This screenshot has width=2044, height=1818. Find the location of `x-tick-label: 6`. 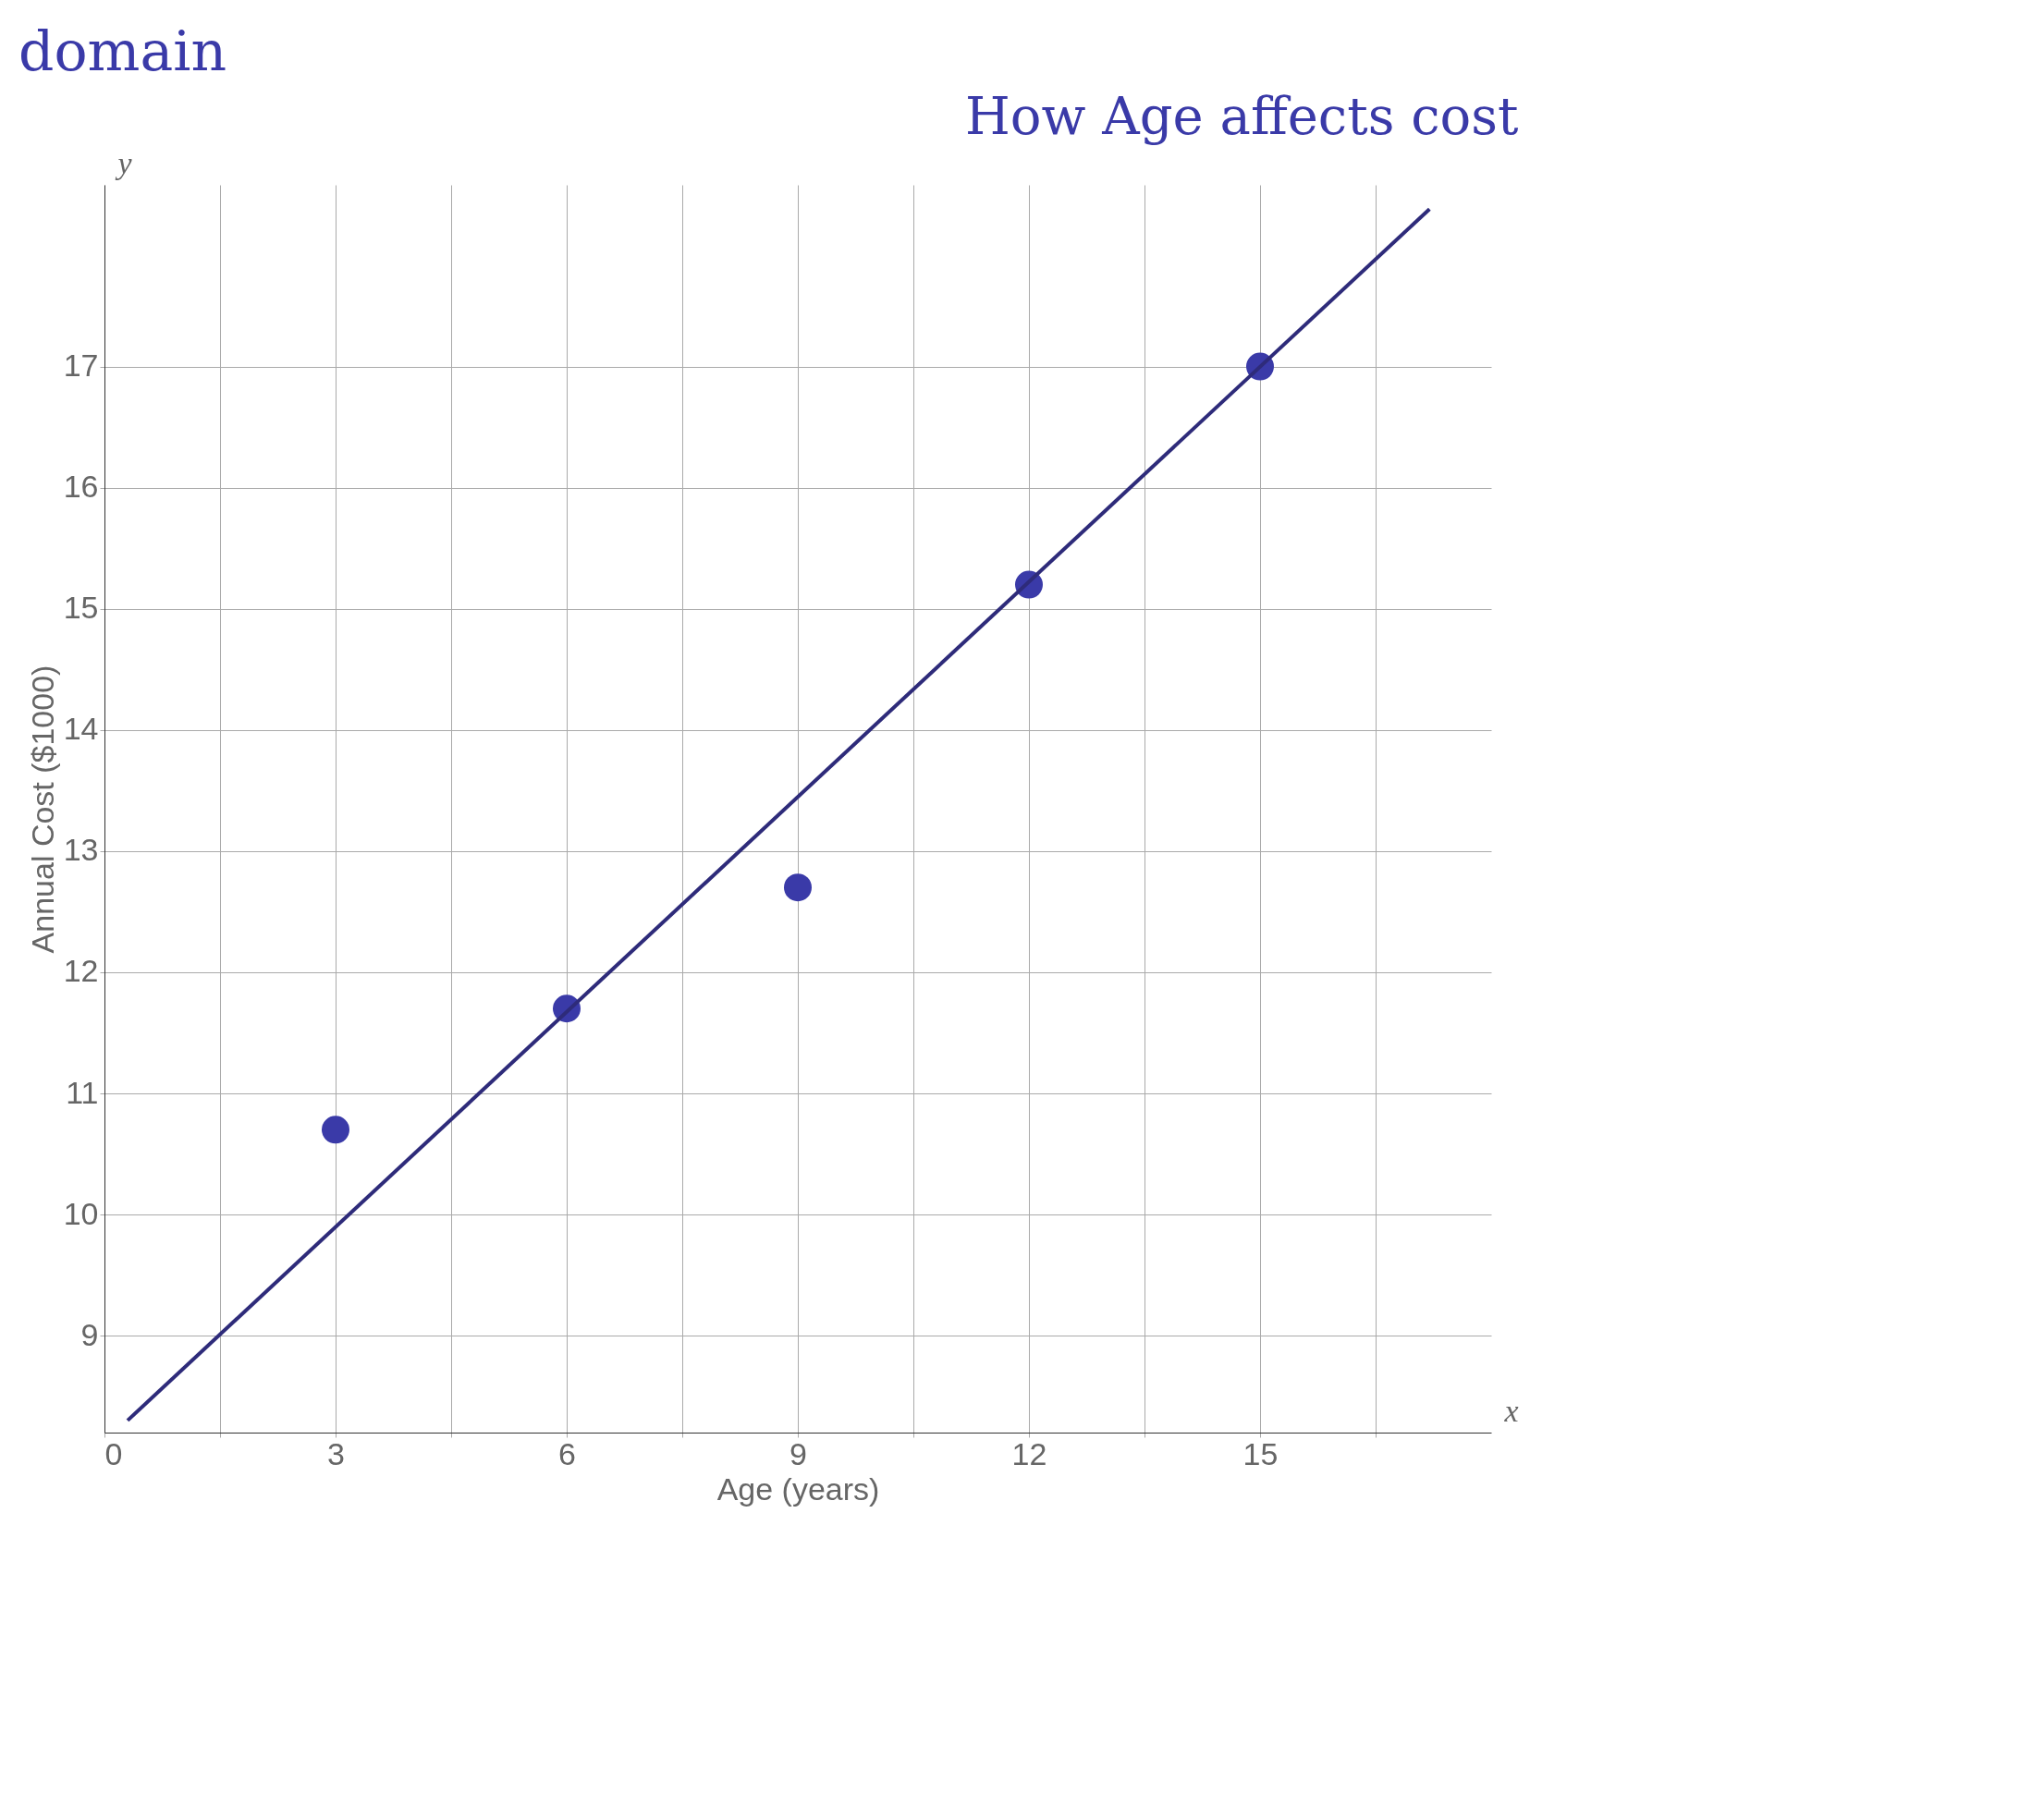

x-tick-label: 6 is located at coordinates (567, 1453).